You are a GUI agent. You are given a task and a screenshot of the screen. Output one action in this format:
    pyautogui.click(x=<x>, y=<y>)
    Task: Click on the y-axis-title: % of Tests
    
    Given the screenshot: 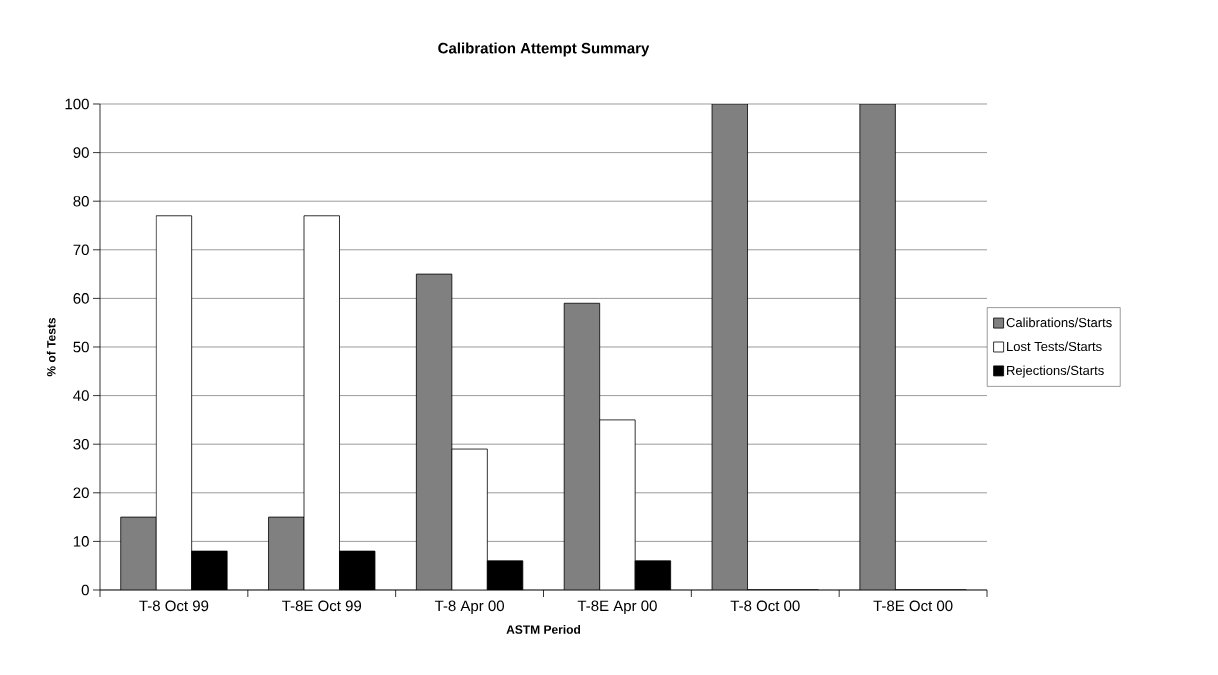 What is the action you would take?
    pyautogui.click(x=51, y=347)
    